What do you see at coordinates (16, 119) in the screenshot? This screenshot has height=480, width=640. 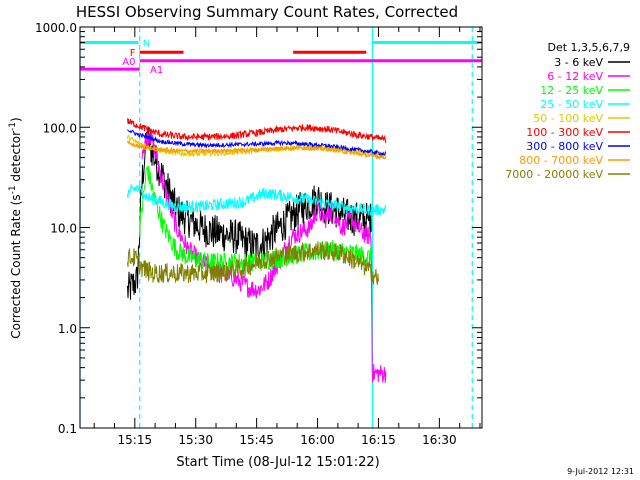 I see `y-axis-label-part: )` at bounding box center [16, 119].